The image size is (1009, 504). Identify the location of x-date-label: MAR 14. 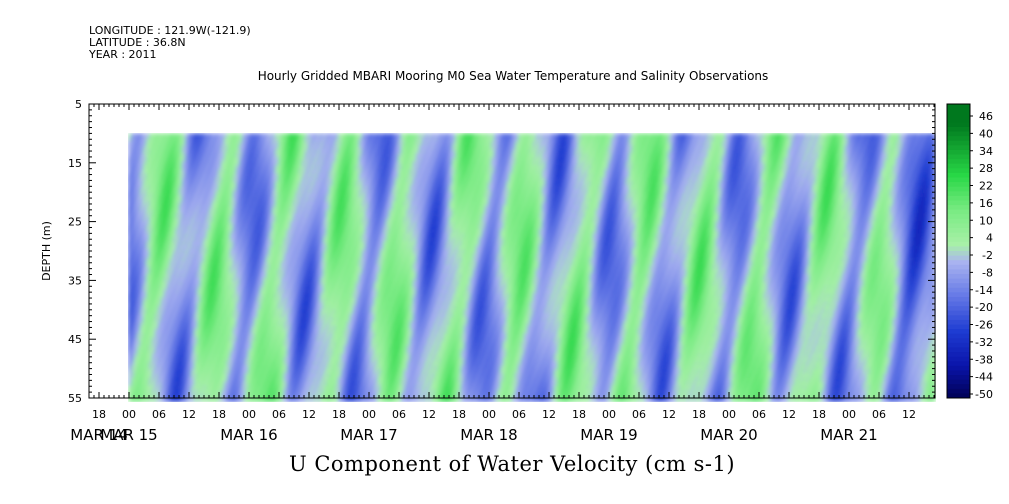
(98, 435).